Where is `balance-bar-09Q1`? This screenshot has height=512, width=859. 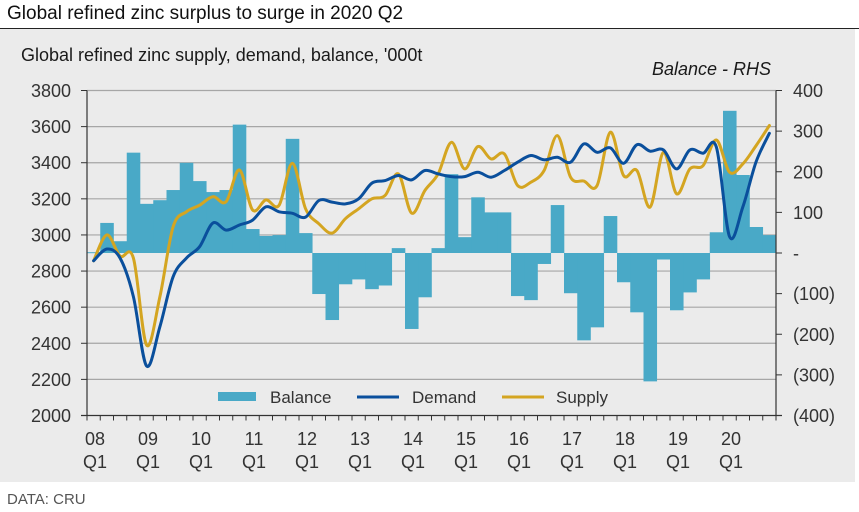
balance-bar-09Q1 is located at coordinates (147, 228).